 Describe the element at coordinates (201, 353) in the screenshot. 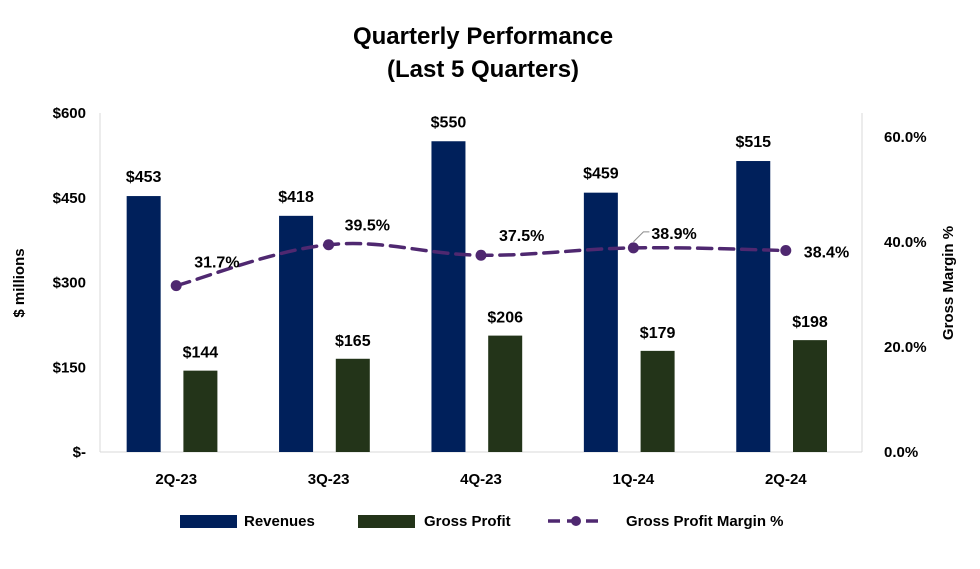

I see `data-label-gross-profit: $144` at that location.